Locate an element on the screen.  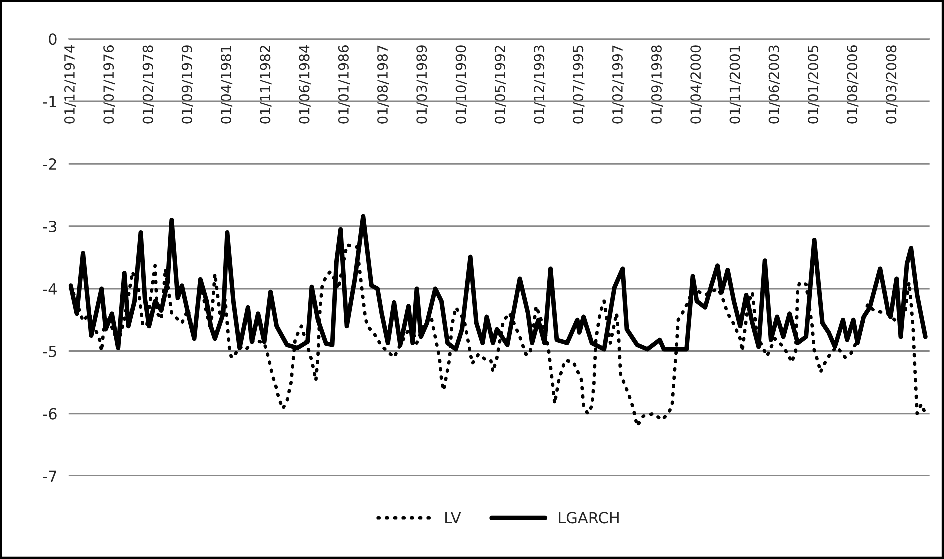
x-tick-label: 01/05/1992 is located at coordinates (500, 85).